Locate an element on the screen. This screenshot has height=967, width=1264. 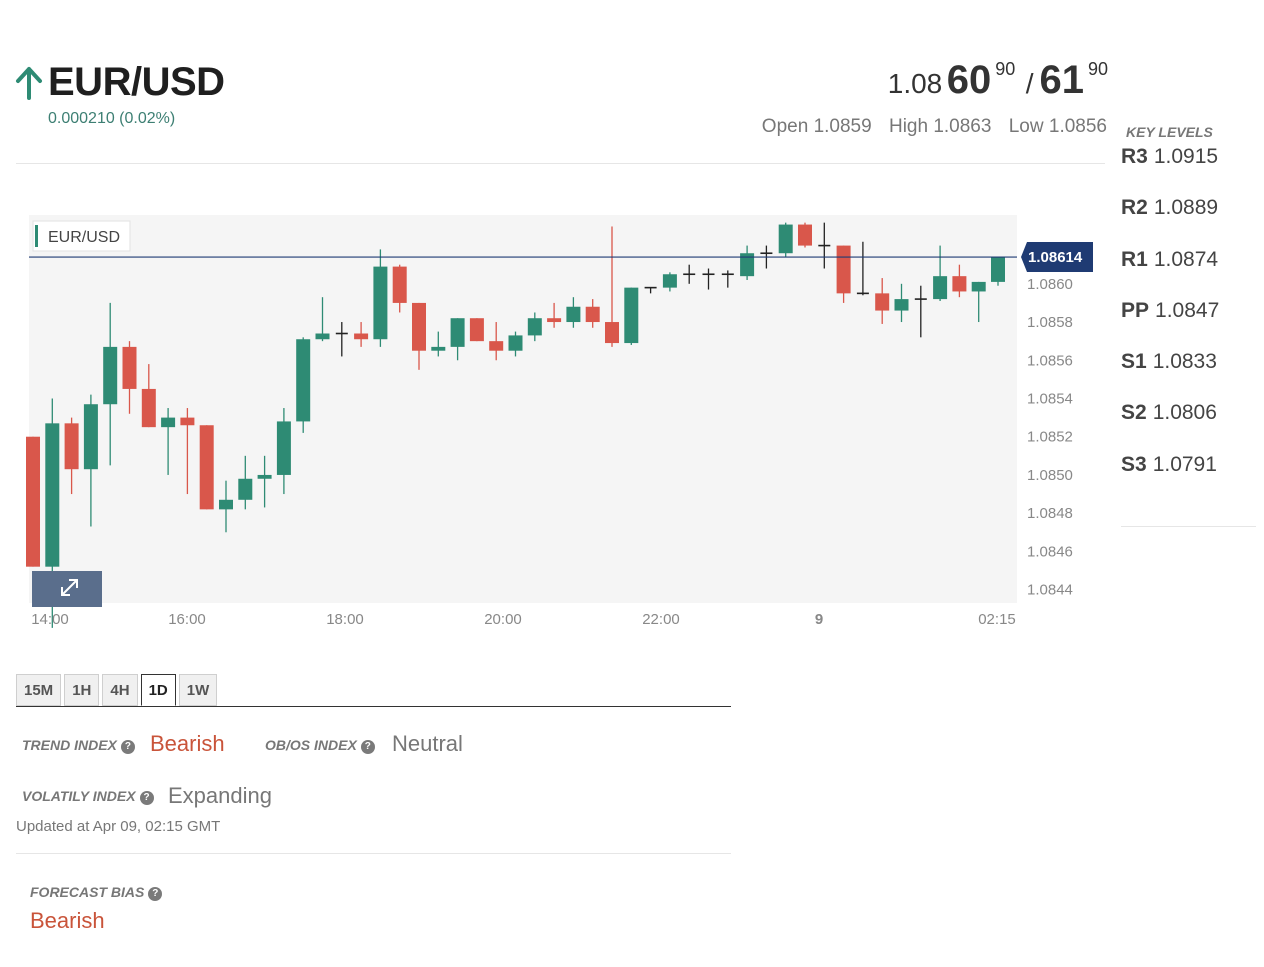
ohl-stats: Open 1.0859 High 1.0863 Low 1.0856 is located at coordinates (934, 127).